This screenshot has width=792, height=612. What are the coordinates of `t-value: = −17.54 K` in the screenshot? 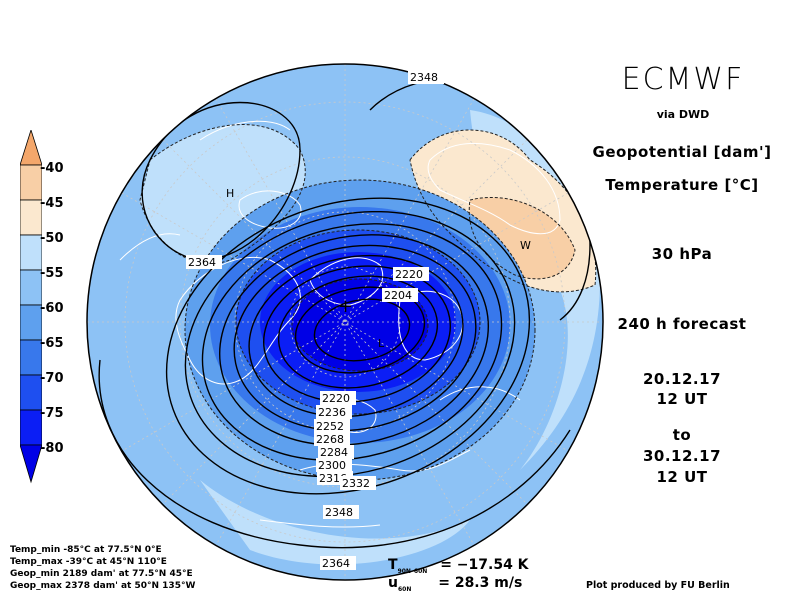 It's located at (484, 565).